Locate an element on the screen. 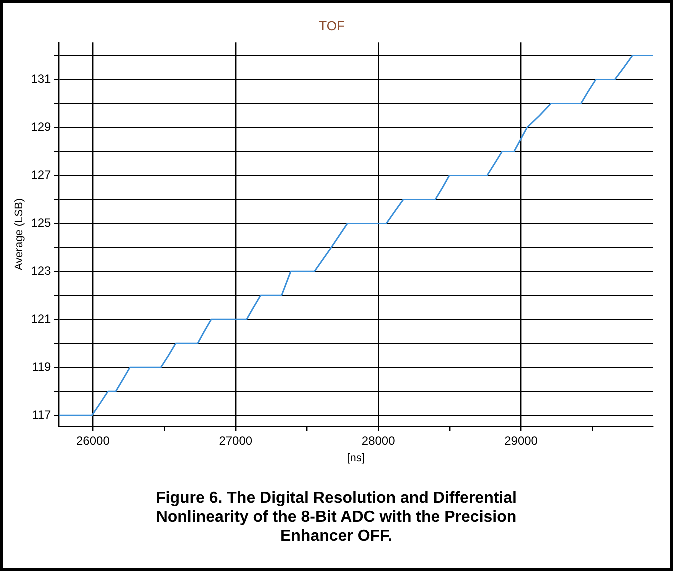  caption: Figure 6. The Digital Resolution and Differential Nonlinearity of the 8-Bit ADC with the Precision Enhancer OFF. is located at coordinates (336, 517).